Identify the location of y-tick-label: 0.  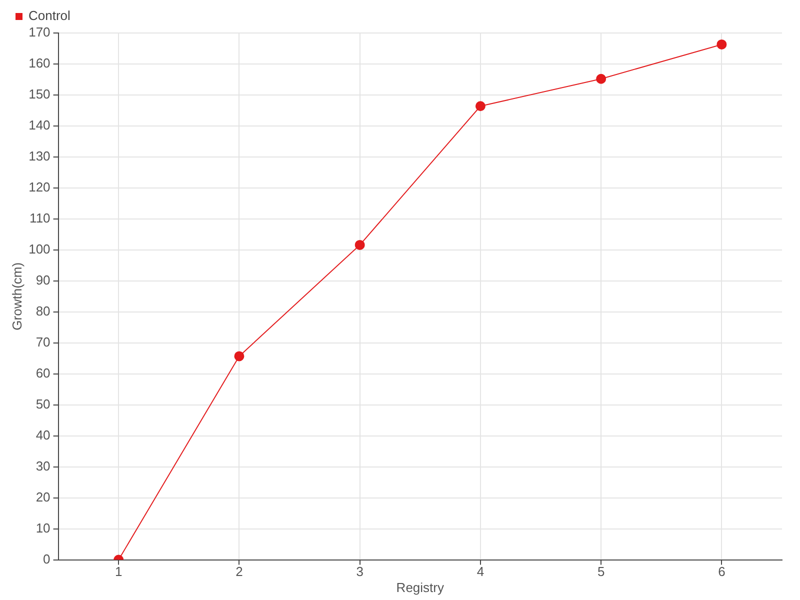
(46, 558).